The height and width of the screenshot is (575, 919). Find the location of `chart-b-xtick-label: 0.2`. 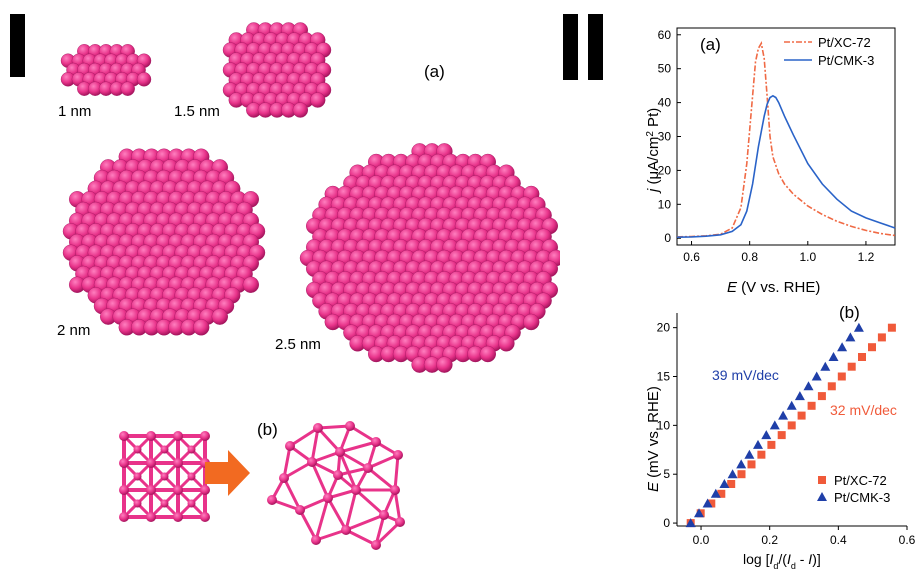

chart-b-xtick-label: 0.2 is located at coordinates (769, 540).